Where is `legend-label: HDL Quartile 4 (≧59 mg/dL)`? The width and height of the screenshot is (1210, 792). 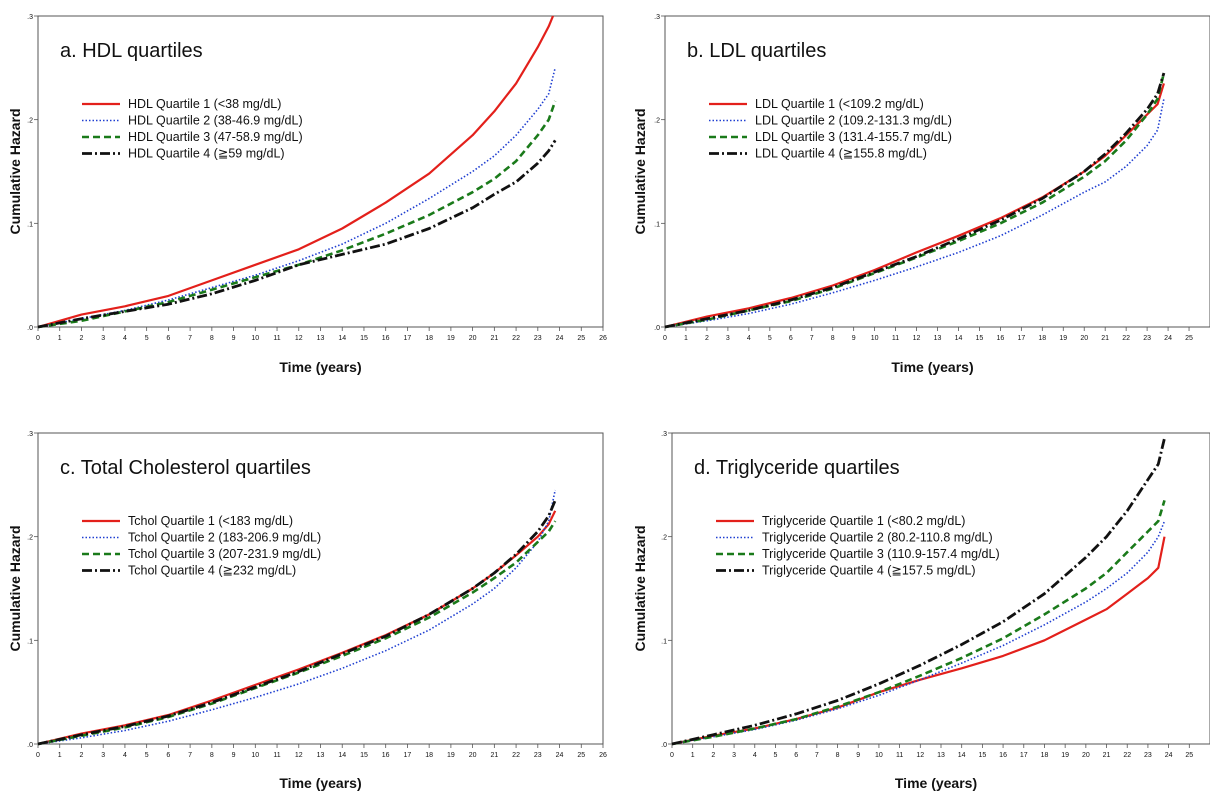
legend-label: HDL Quartile 4 (≧59 mg/dL) is located at coordinates (206, 154).